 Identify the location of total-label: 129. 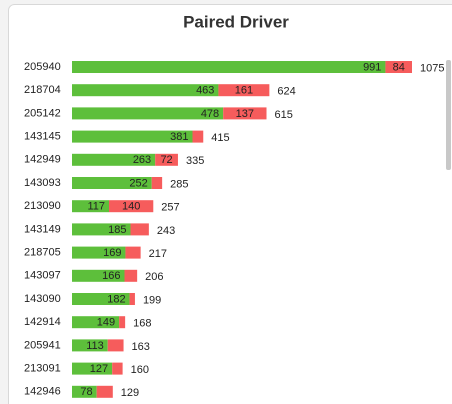
(130, 393).